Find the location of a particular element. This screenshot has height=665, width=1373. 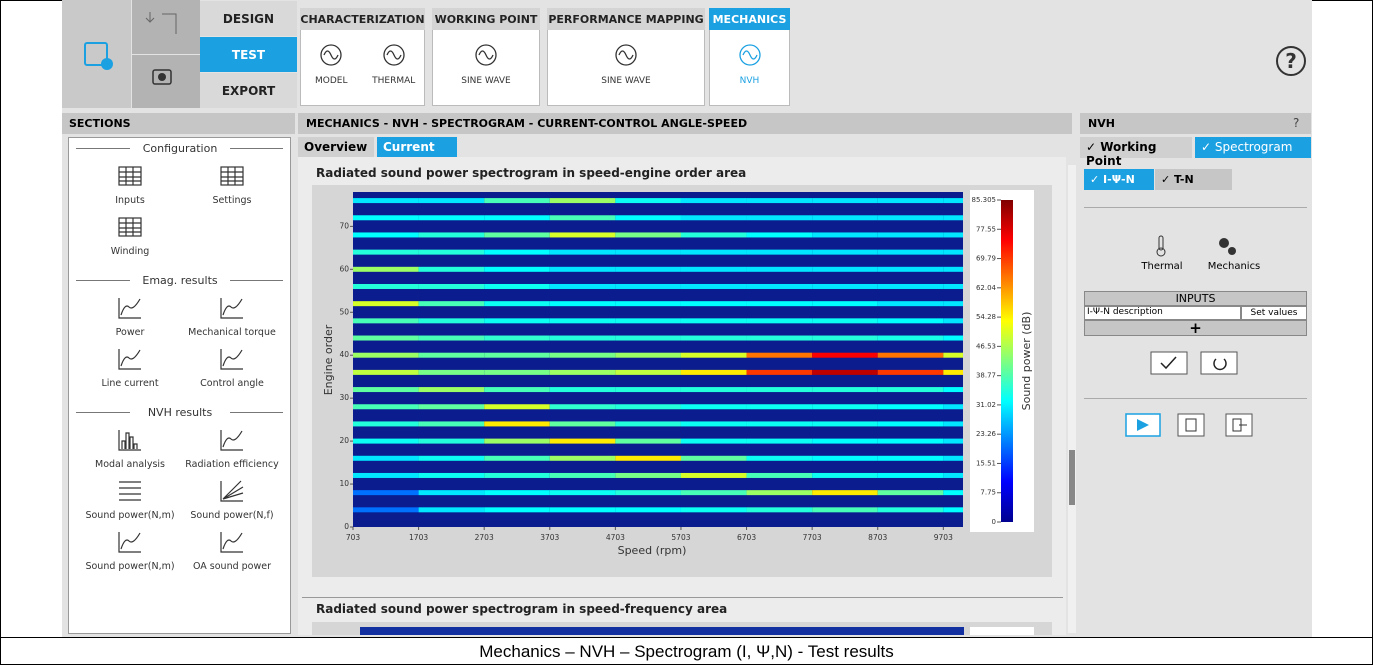

tab-title: CHARACTERIZATION is located at coordinates (362, 19).